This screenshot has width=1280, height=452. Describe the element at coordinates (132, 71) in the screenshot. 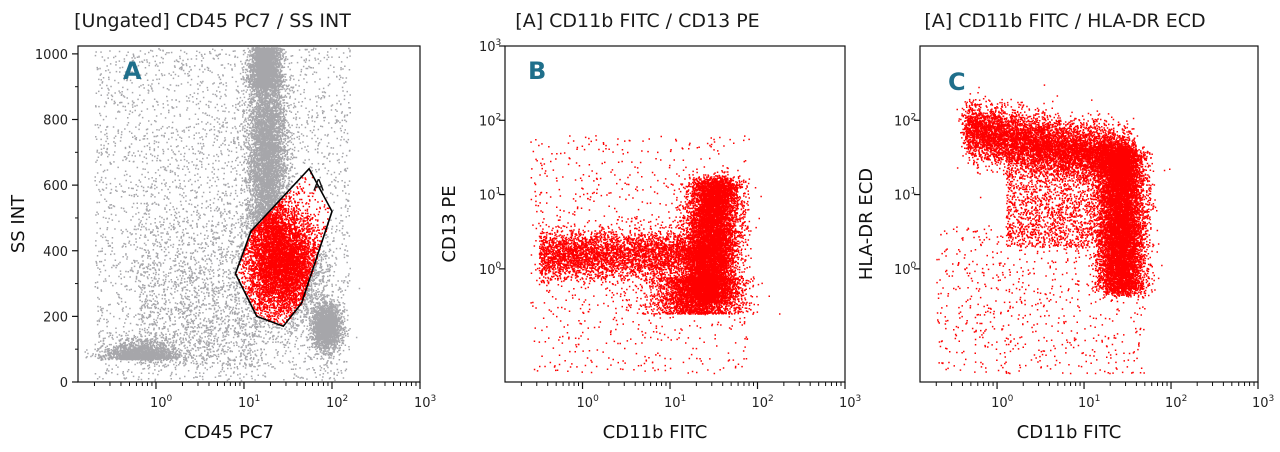

I see `panel-label-a: A` at that location.